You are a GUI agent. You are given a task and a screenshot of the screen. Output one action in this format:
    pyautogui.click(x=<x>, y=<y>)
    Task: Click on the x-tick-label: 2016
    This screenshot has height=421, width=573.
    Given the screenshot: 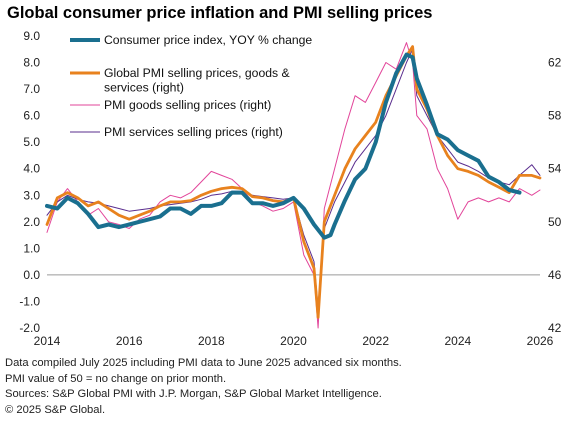 What is the action you would take?
    pyautogui.click(x=129, y=341)
    